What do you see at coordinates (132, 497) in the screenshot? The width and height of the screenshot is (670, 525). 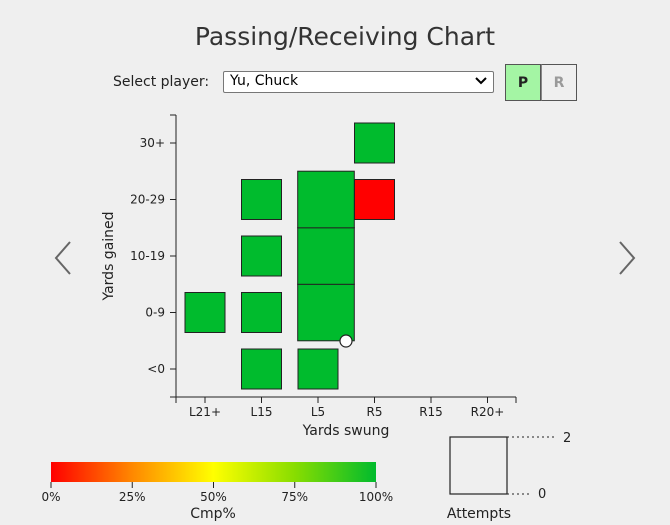 I see `cmp-tick-label: 25%` at bounding box center [132, 497].